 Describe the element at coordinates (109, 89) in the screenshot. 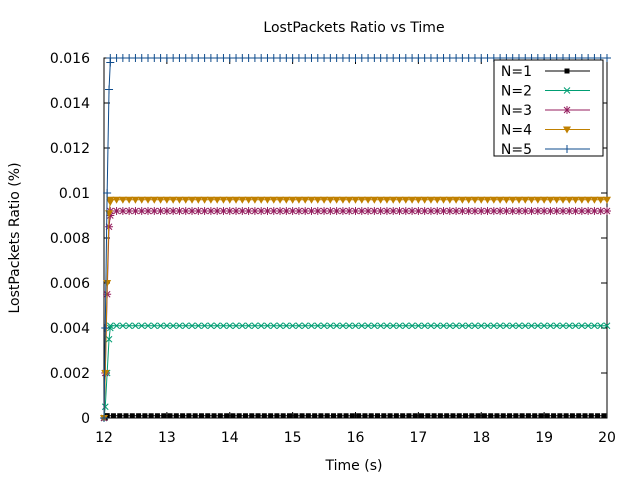

I see `series-5-point` at that location.